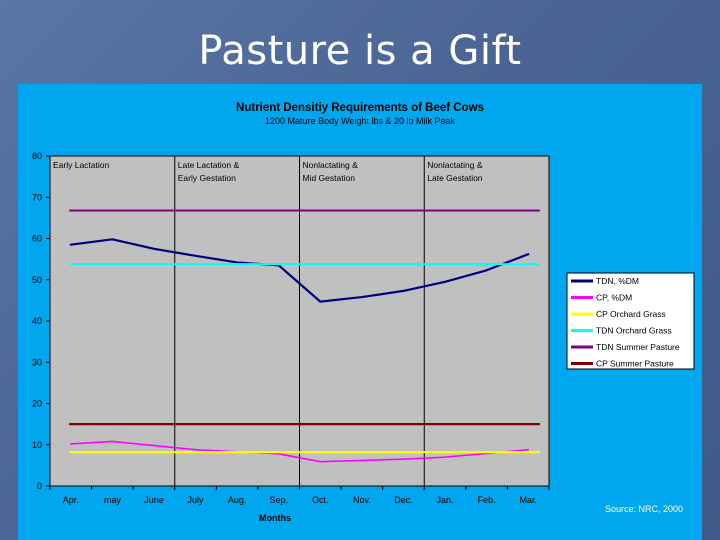  What do you see at coordinates (635, 364) in the screenshot?
I see `legend-label: CP Summer Pasture` at bounding box center [635, 364].